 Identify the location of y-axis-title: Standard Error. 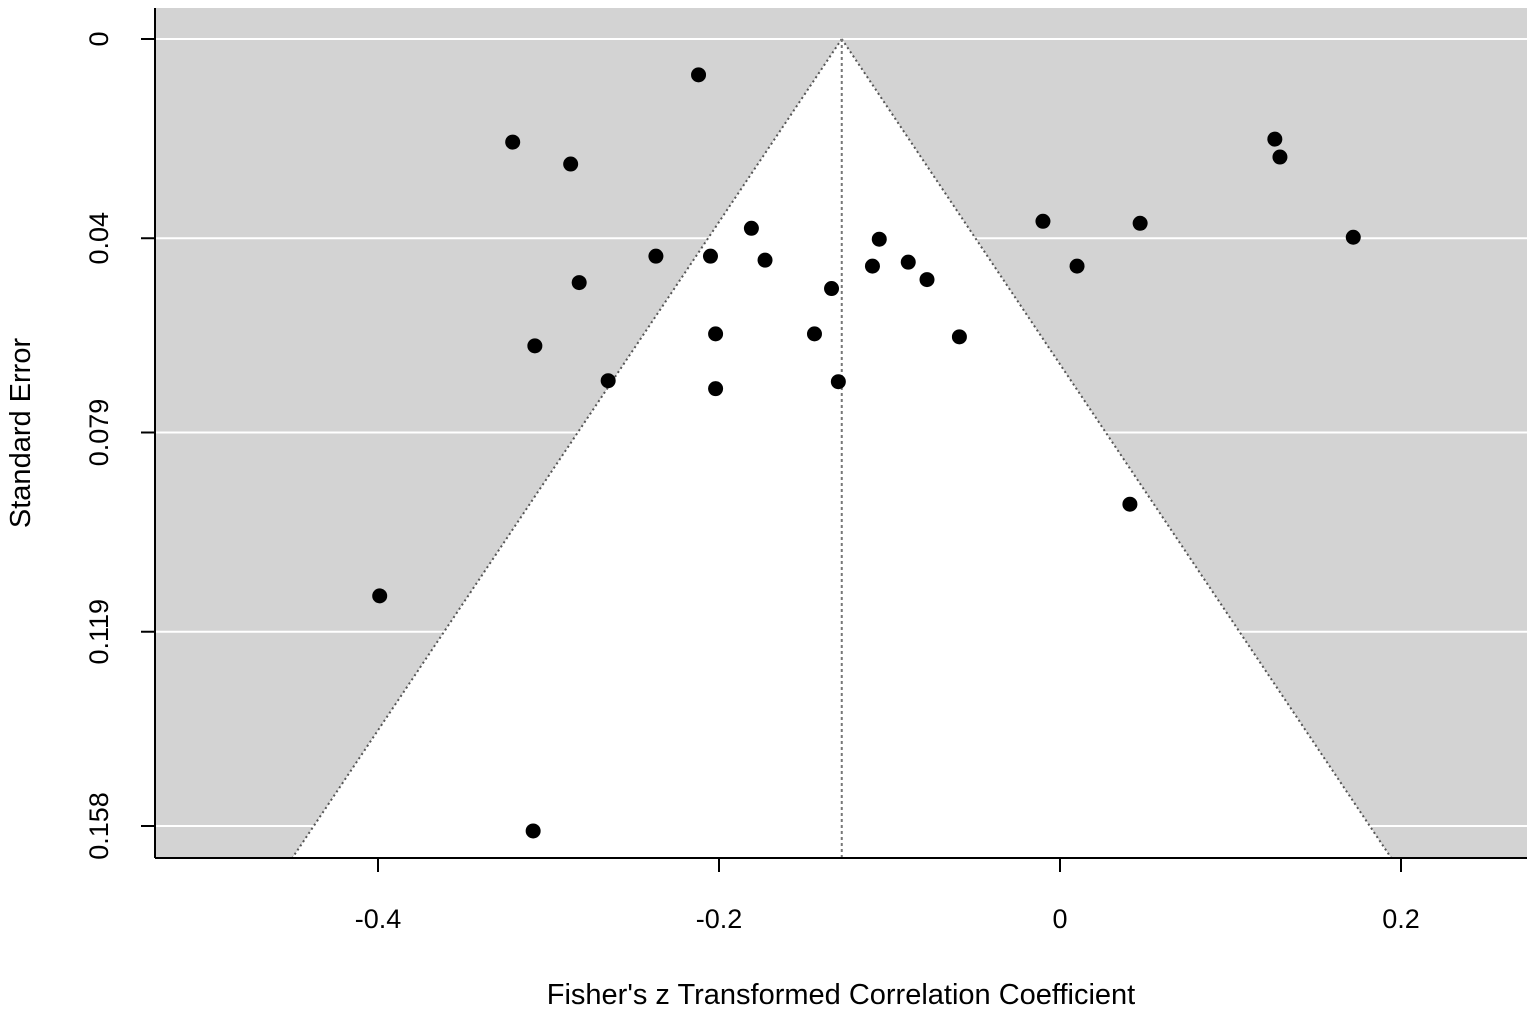
(21, 433).